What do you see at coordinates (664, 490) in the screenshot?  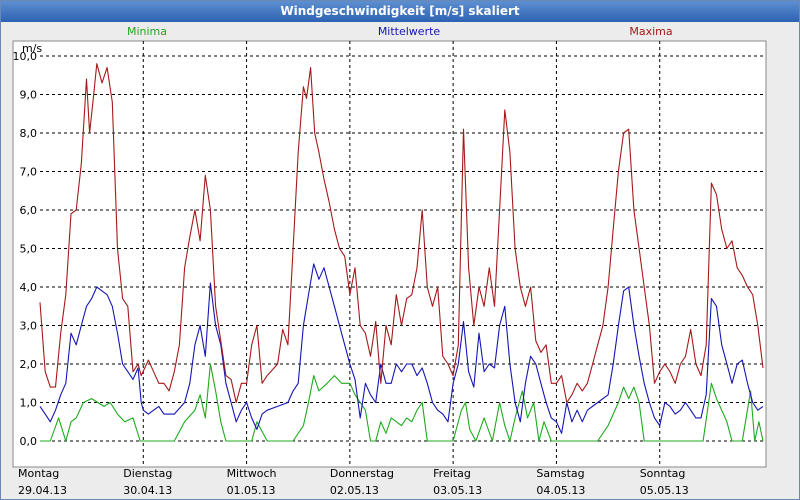 I see `day-date-label: 05.05.13` at bounding box center [664, 490].